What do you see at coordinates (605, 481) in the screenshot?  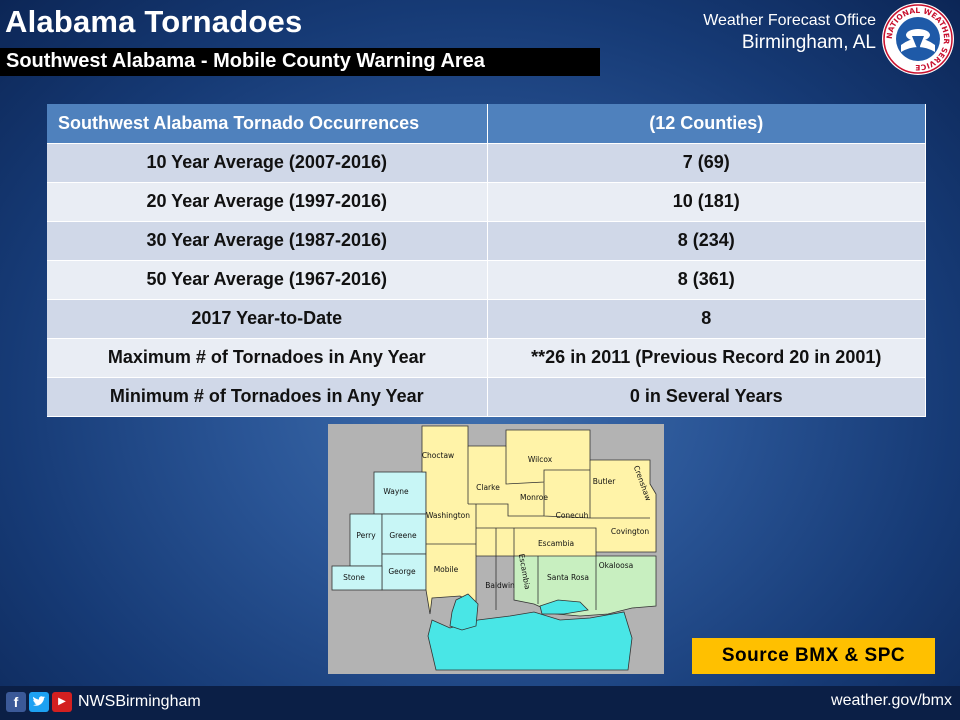 I see `county-label: Butler` at bounding box center [605, 481].